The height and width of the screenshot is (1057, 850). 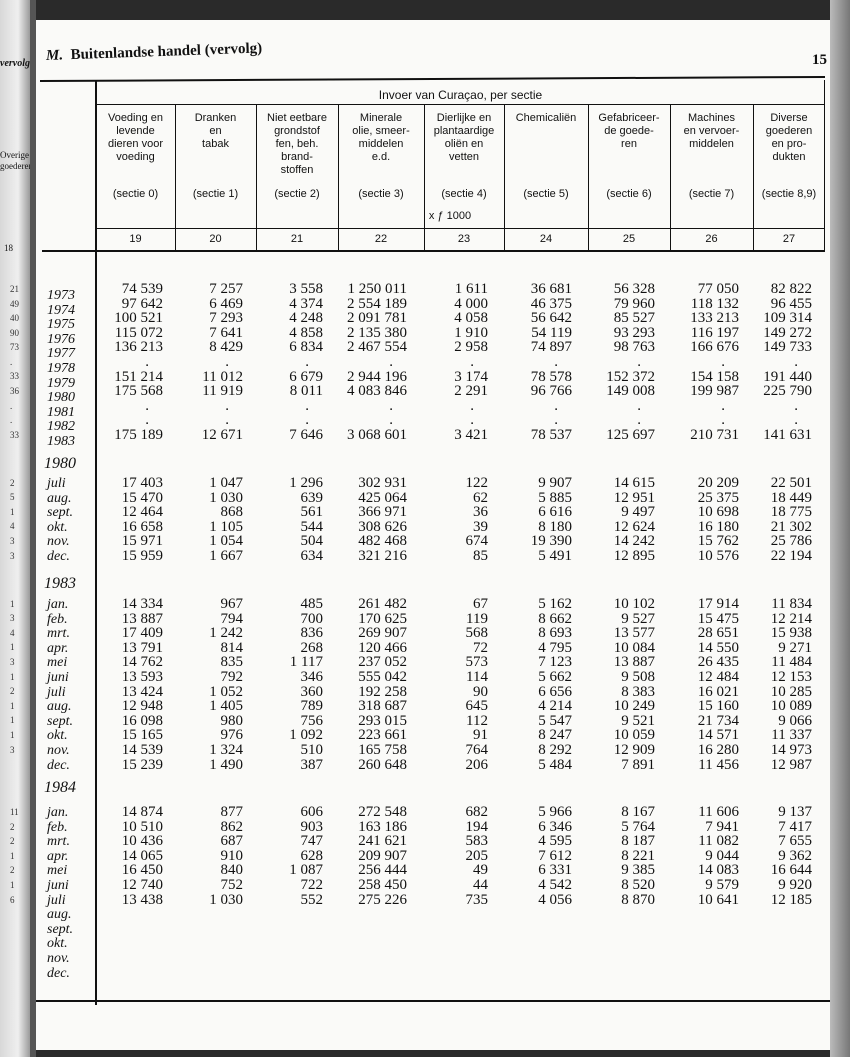 What do you see at coordinates (382, 604) in the screenshot?
I see `table-cell: 261 482` at bounding box center [382, 604].